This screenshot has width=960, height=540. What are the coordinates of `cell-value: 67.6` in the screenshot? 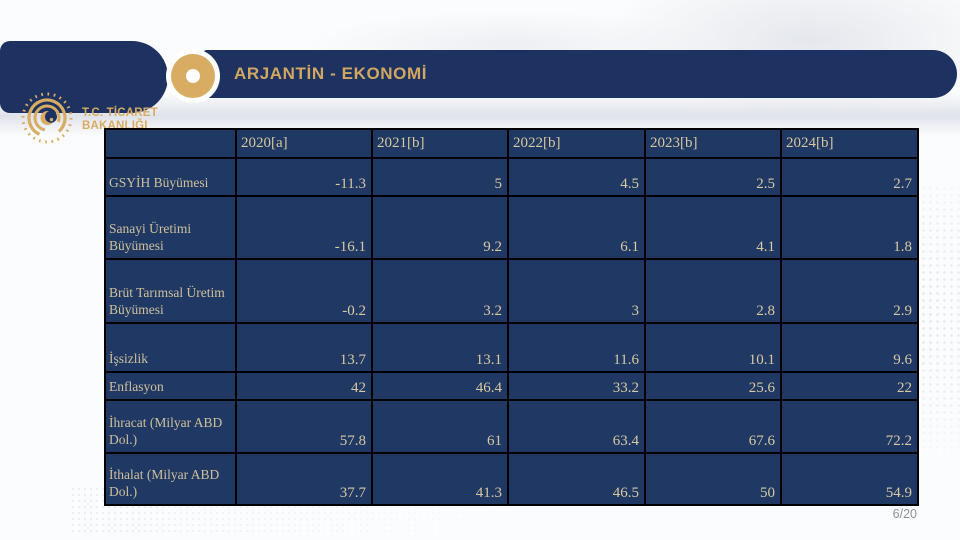 It's located at (713, 426).